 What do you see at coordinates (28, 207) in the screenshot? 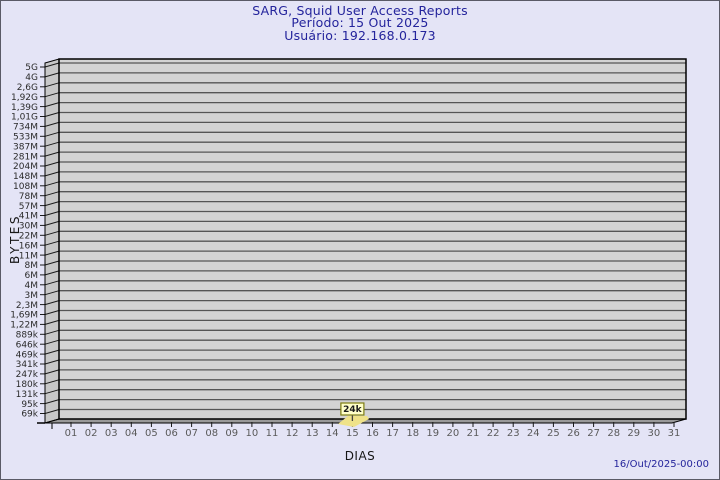
I see `y-tick-label: 57M` at bounding box center [28, 207].